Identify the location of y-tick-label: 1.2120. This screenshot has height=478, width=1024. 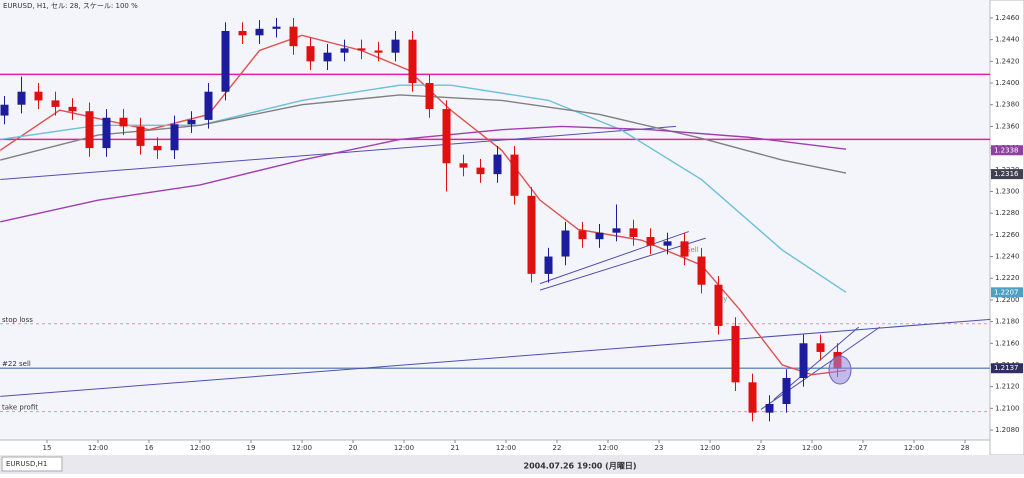
(1007, 387).